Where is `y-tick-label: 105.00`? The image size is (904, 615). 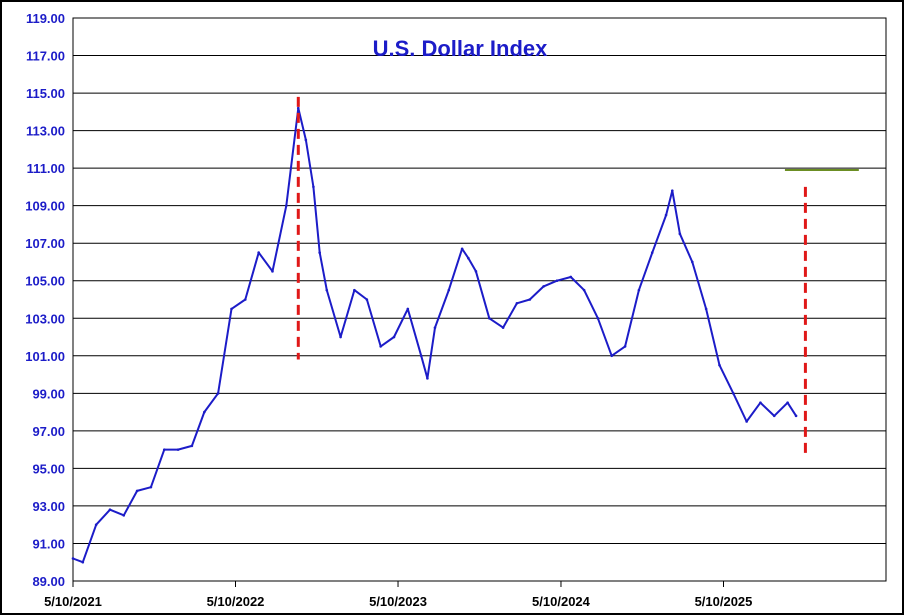
y-tick-label: 105.00 is located at coordinates (45, 281).